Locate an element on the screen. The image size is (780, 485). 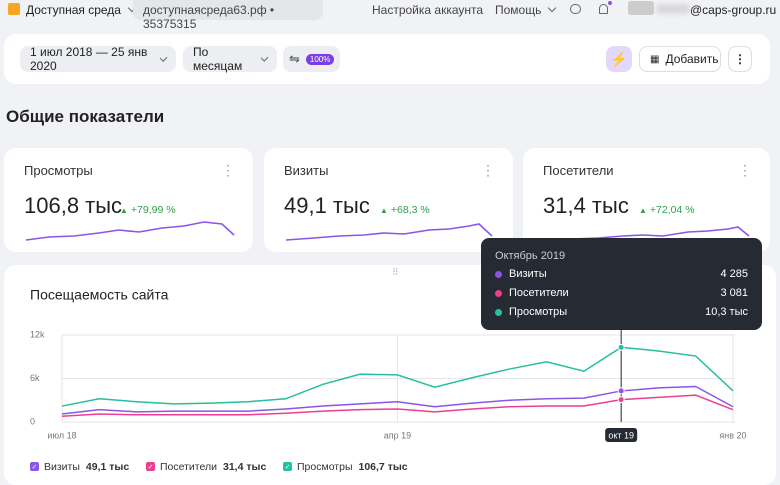
legend-label: Визиты 49,1 тыс is located at coordinates (86, 466).